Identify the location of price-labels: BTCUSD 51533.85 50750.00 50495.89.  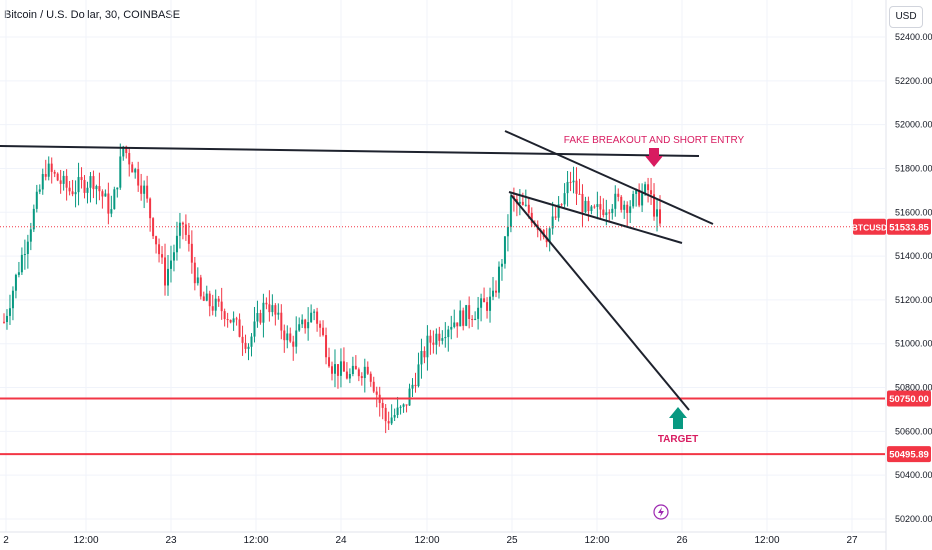
(891, 340).